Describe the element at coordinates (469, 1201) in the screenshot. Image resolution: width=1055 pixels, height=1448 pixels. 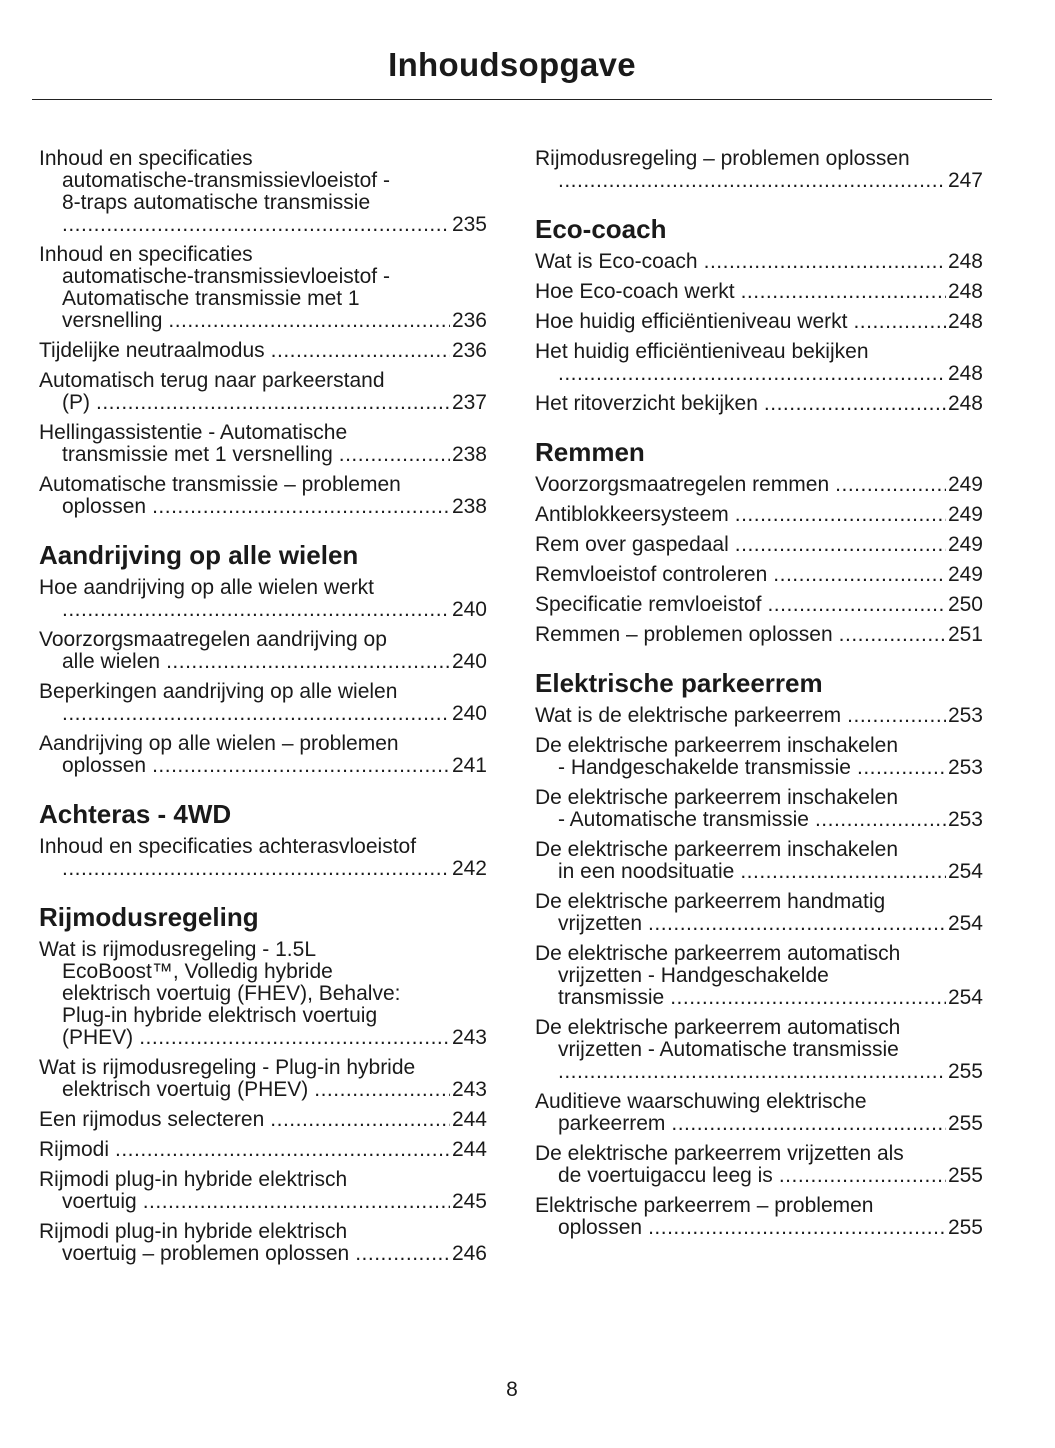
I see `toc-page-number: 245` at that location.